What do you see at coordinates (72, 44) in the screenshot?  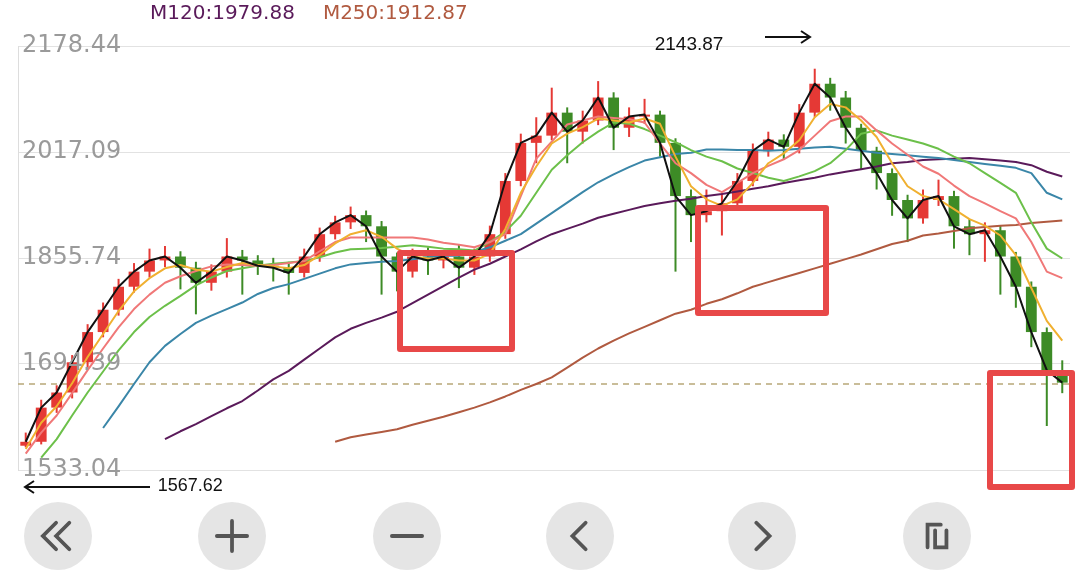 I see `y-tick-label: 2178.44` at bounding box center [72, 44].